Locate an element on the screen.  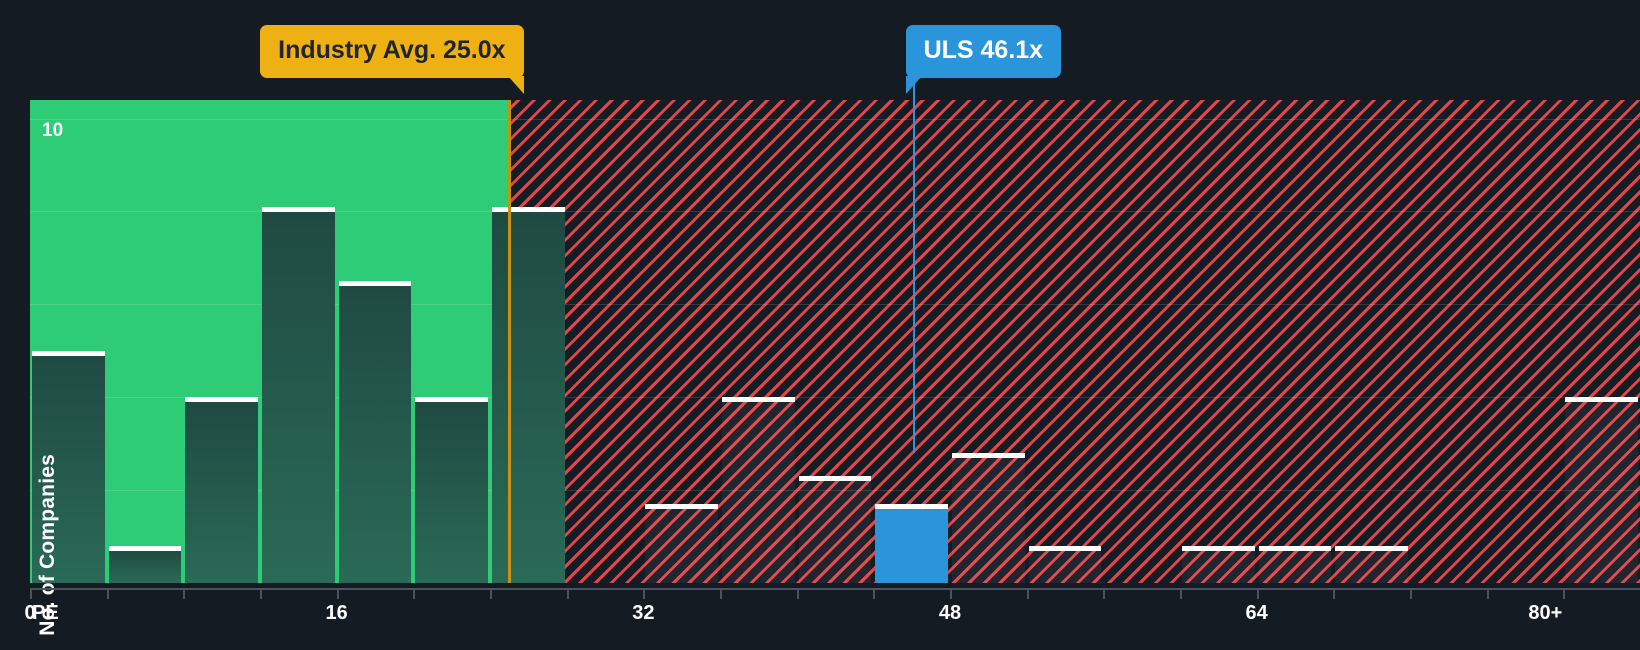
industry-average-callout: Industry Avg. 25.0x is located at coordinates (392, 59).